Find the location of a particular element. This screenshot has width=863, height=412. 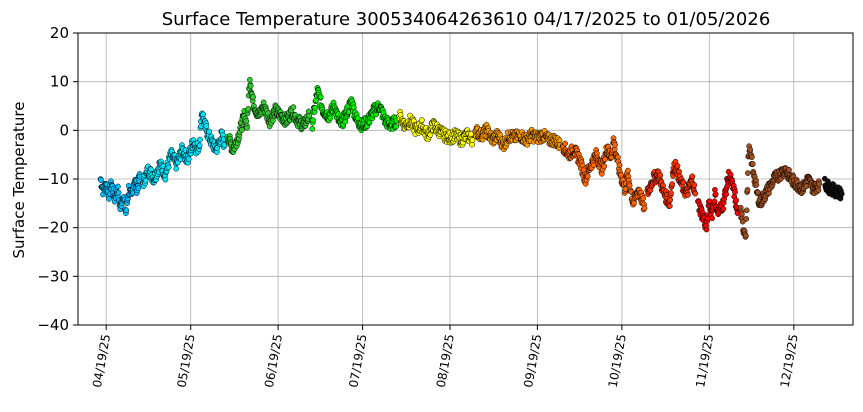

x-tick-label: 04/19/25 is located at coordinates (101, 361).